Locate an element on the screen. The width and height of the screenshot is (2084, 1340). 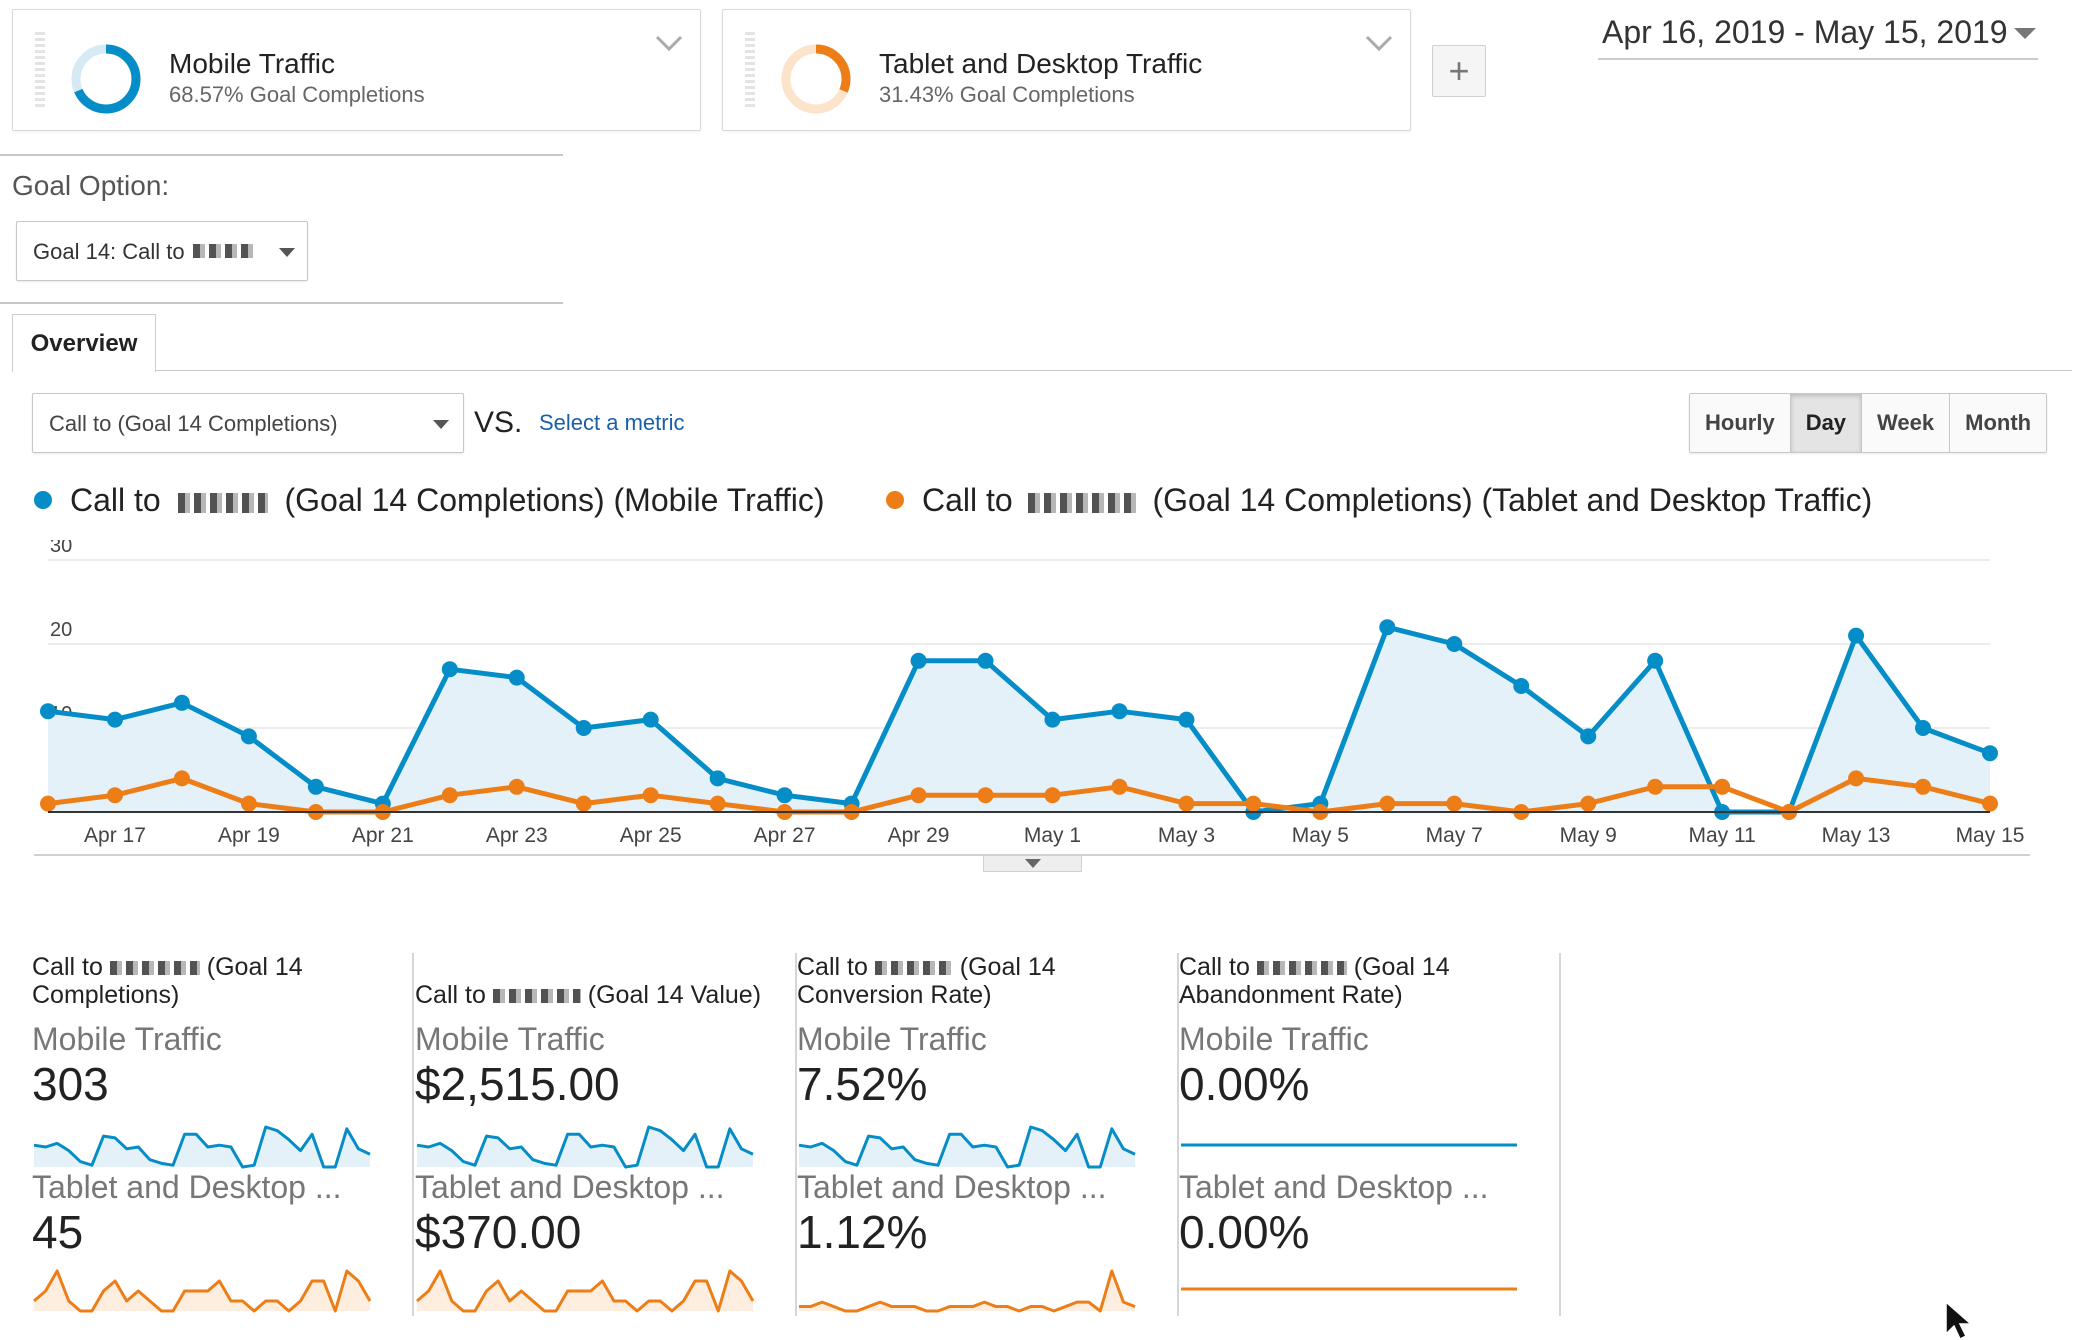
x-tick-label: May 7 is located at coordinates (1454, 835).